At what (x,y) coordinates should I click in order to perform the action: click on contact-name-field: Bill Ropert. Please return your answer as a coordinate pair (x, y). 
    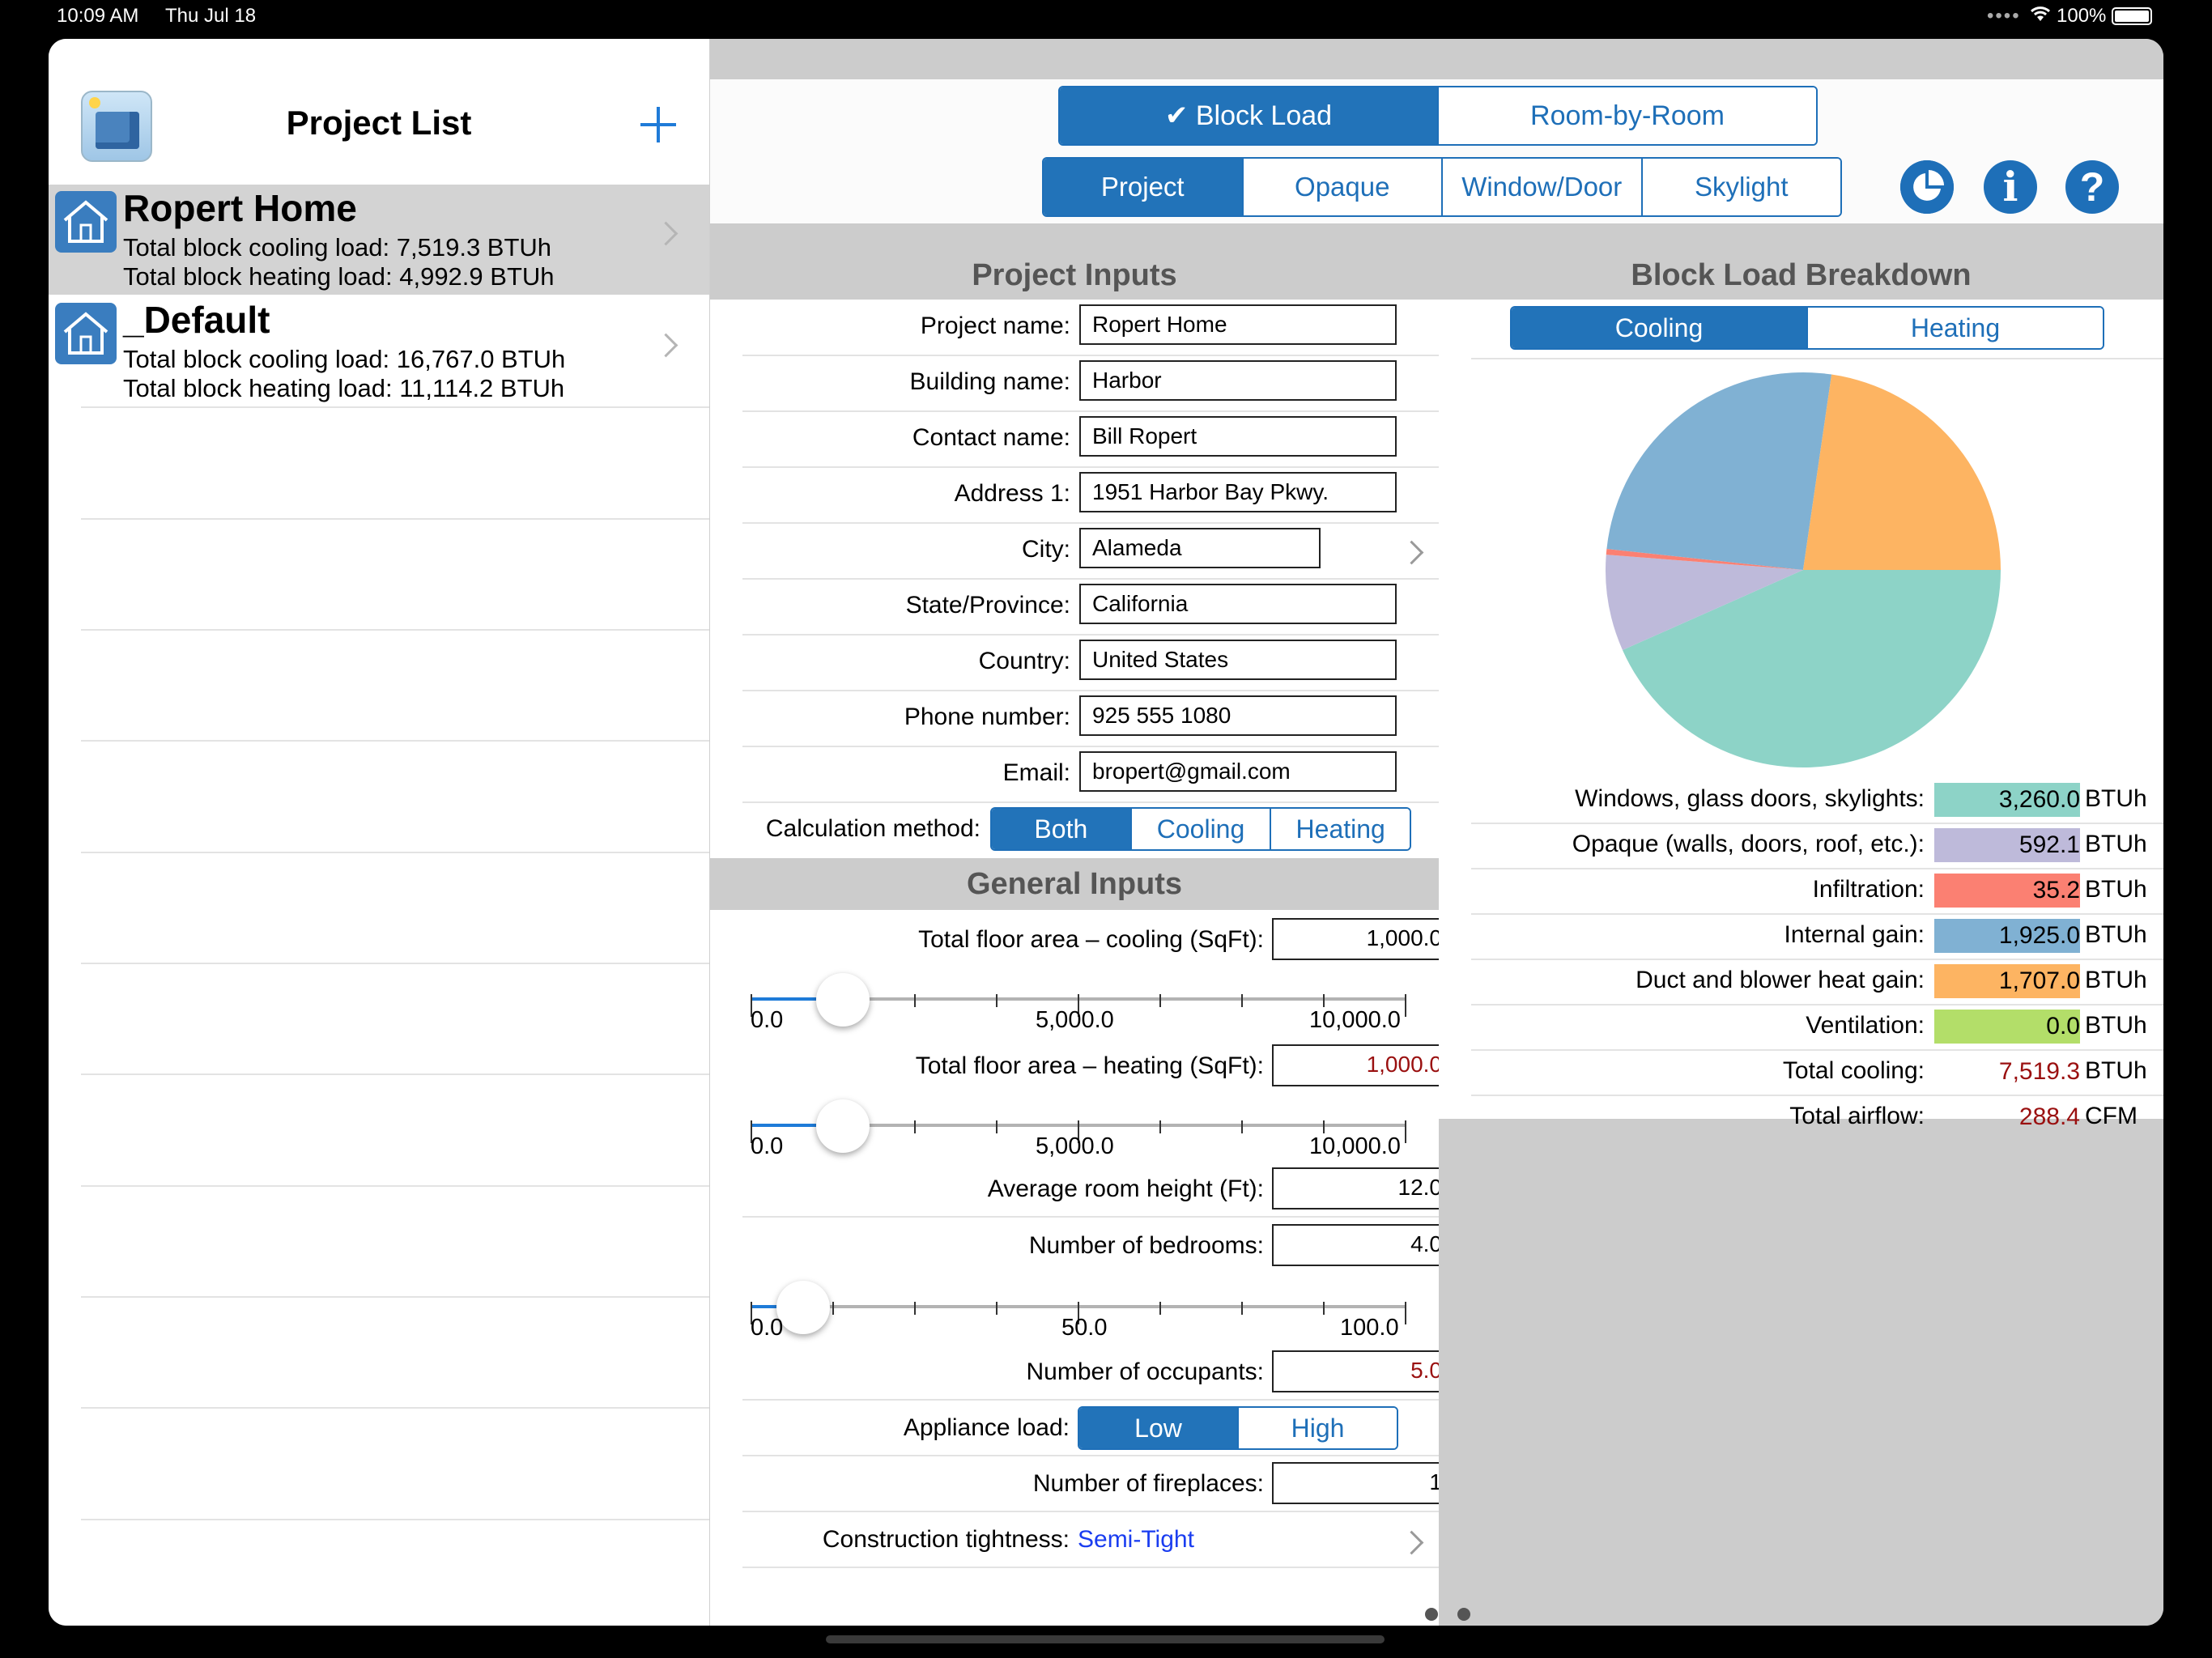
    Looking at the image, I should click on (1238, 436).